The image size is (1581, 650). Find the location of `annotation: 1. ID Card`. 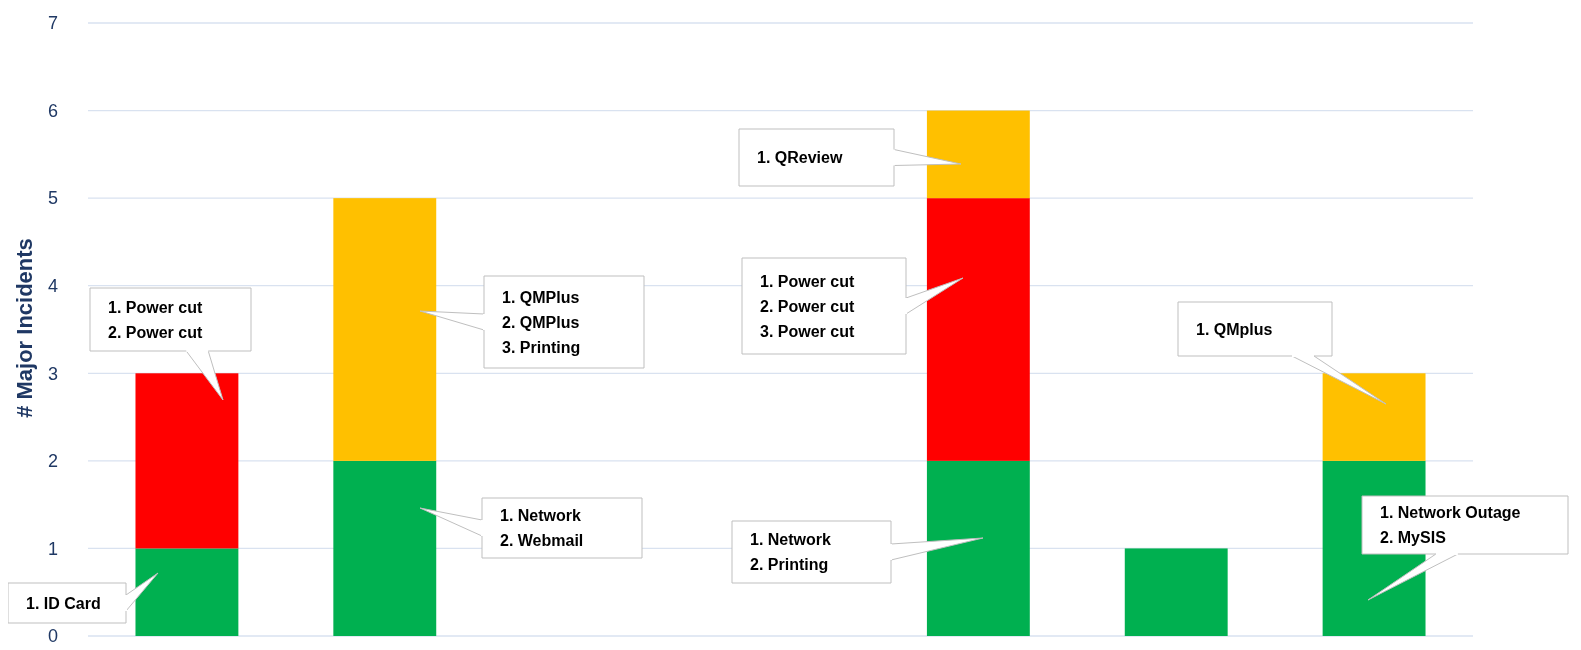

annotation: 1. ID Card is located at coordinates (63, 603).